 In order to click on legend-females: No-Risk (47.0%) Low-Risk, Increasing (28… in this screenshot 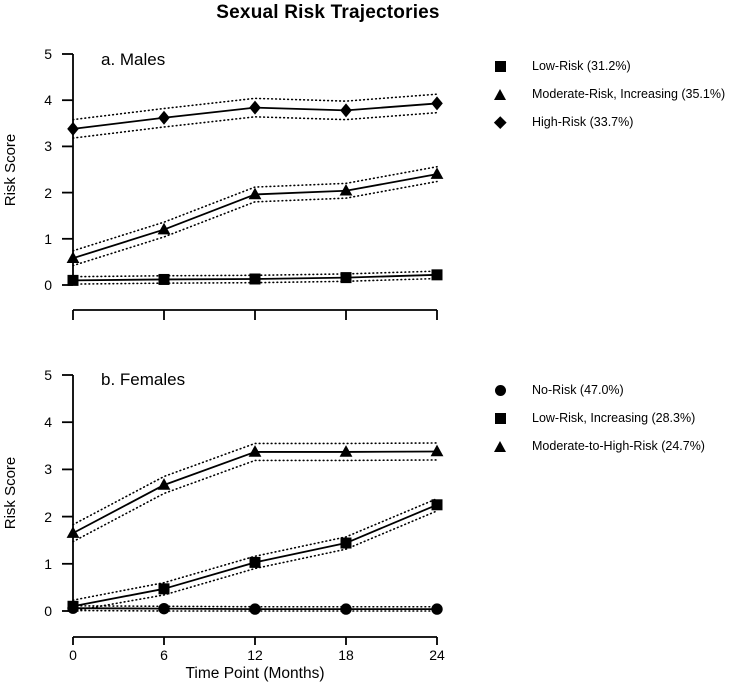, I will do `click(598, 418)`.